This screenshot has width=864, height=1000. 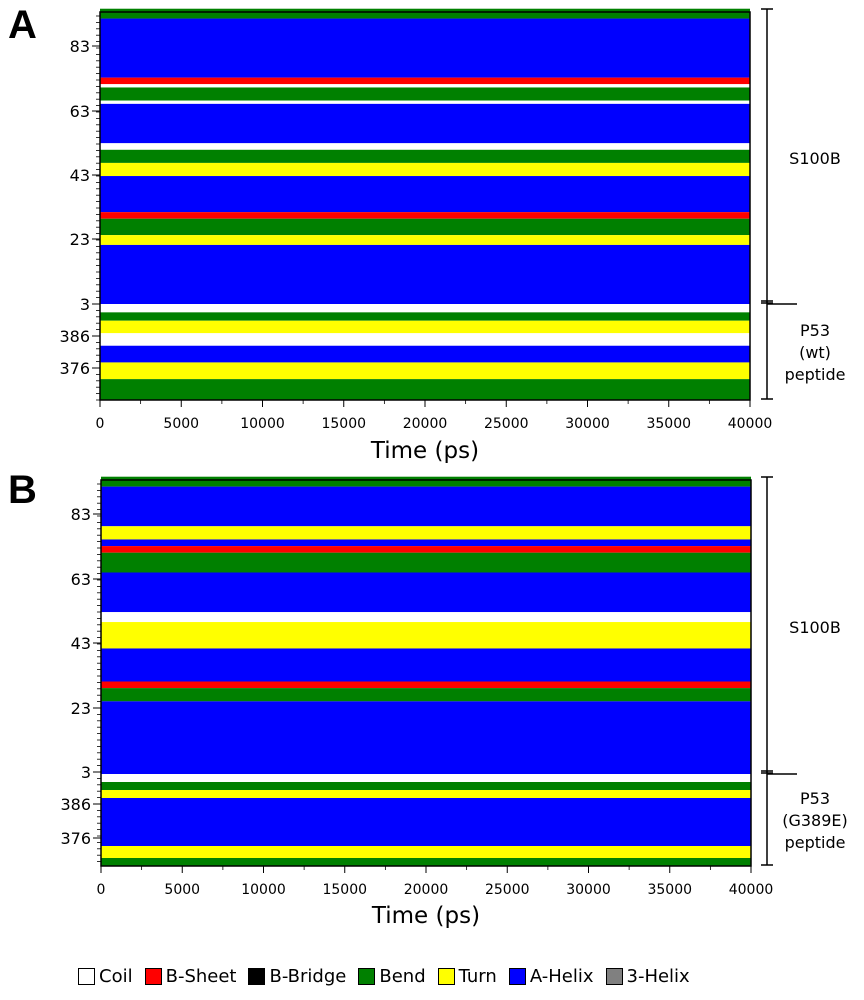 I want to click on x-tick-label: 0, so click(x=101, y=890).